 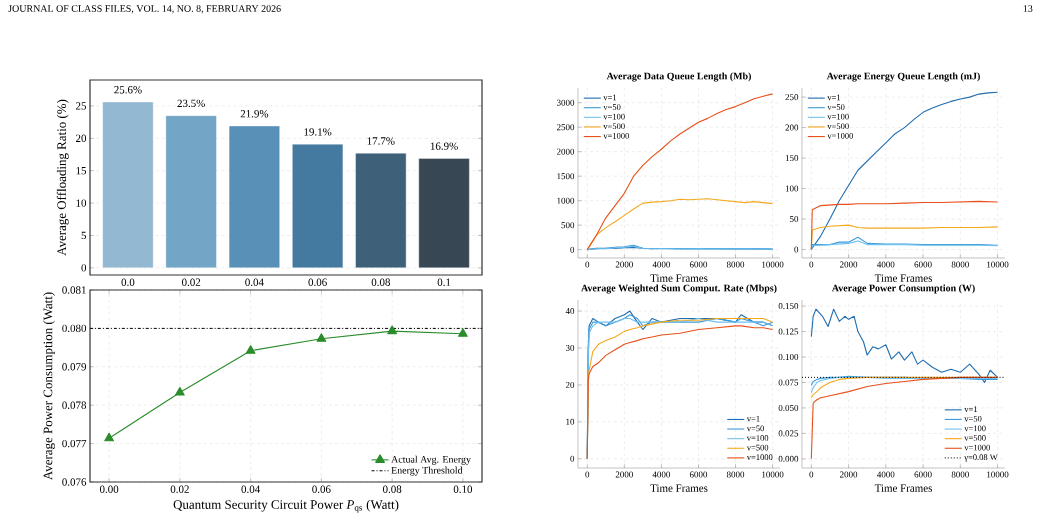 I want to click on y-tick-label: 150, so click(x=792, y=158).